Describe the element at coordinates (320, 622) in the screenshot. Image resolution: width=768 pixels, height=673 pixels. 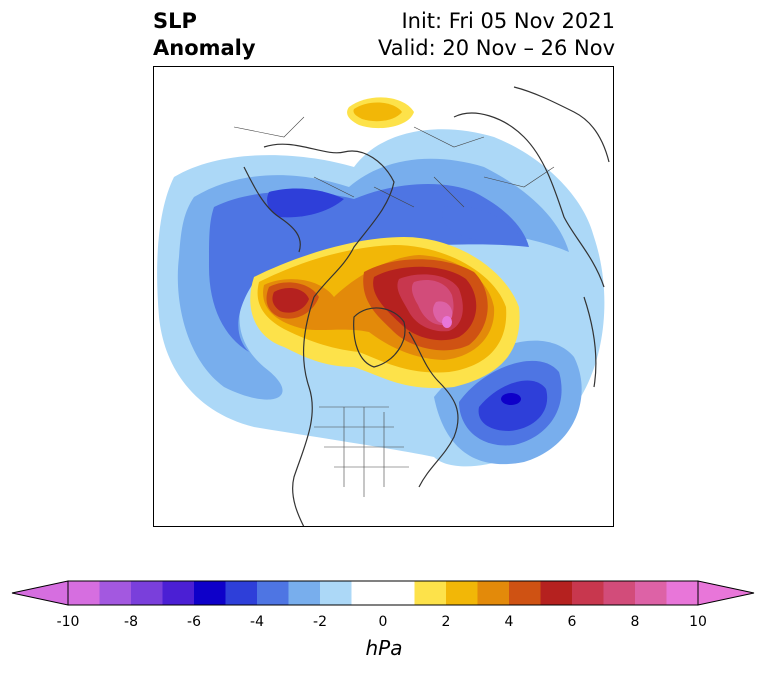
I see `colorbar-tick-label: -2` at that location.